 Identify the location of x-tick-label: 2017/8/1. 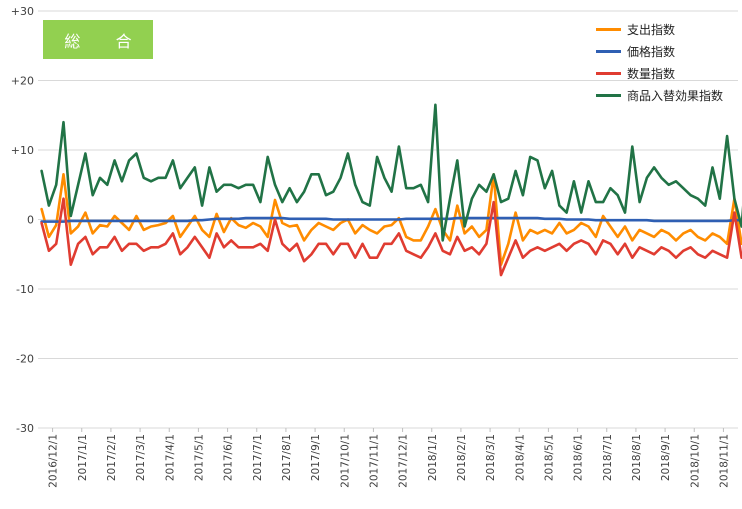
(287, 457).